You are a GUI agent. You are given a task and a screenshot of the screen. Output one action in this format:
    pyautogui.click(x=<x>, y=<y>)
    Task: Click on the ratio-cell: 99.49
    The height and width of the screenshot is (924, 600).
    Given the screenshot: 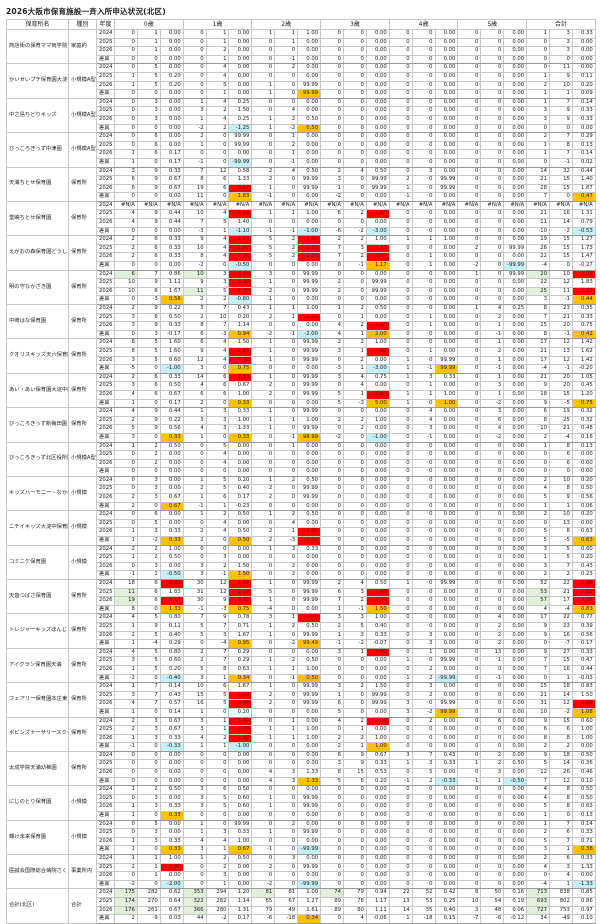 What is the action you would take?
    pyautogui.click(x=309, y=644)
    